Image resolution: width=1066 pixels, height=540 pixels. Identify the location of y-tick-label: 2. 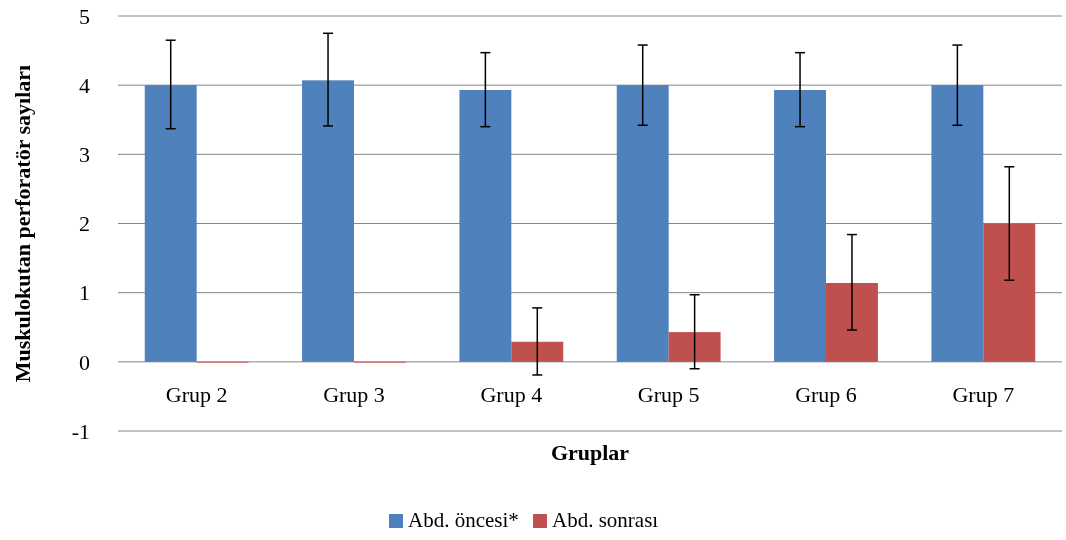
(84, 224).